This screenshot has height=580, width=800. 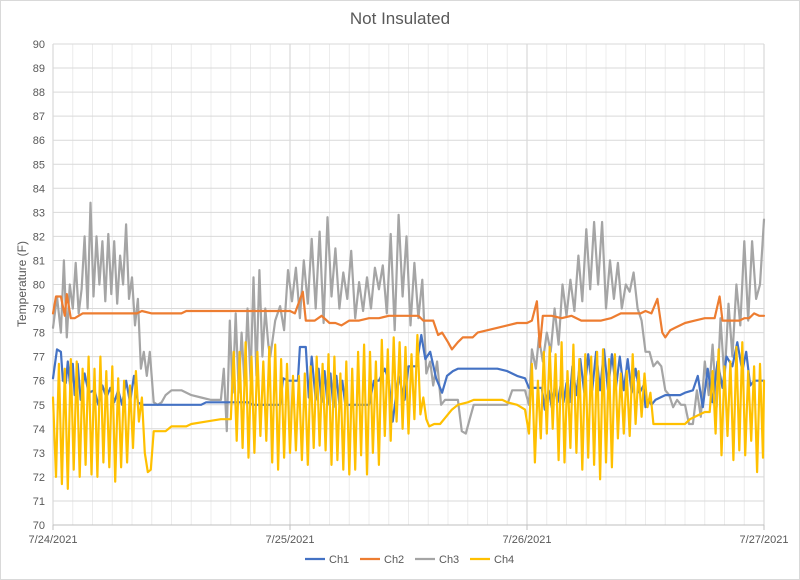 What do you see at coordinates (39, 310) in the screenshot?
I see `y-tick-label: 79` at bounding box center [39, 310].